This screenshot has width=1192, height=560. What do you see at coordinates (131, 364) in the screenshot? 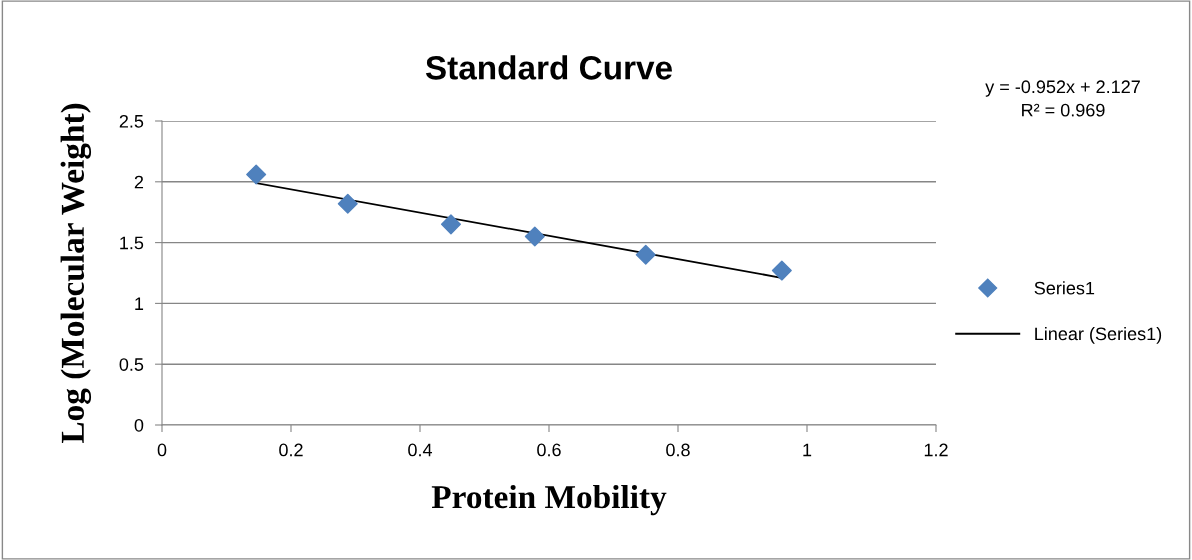
I see `y-tick-label: 0.5` at bounding box center [131, 364].